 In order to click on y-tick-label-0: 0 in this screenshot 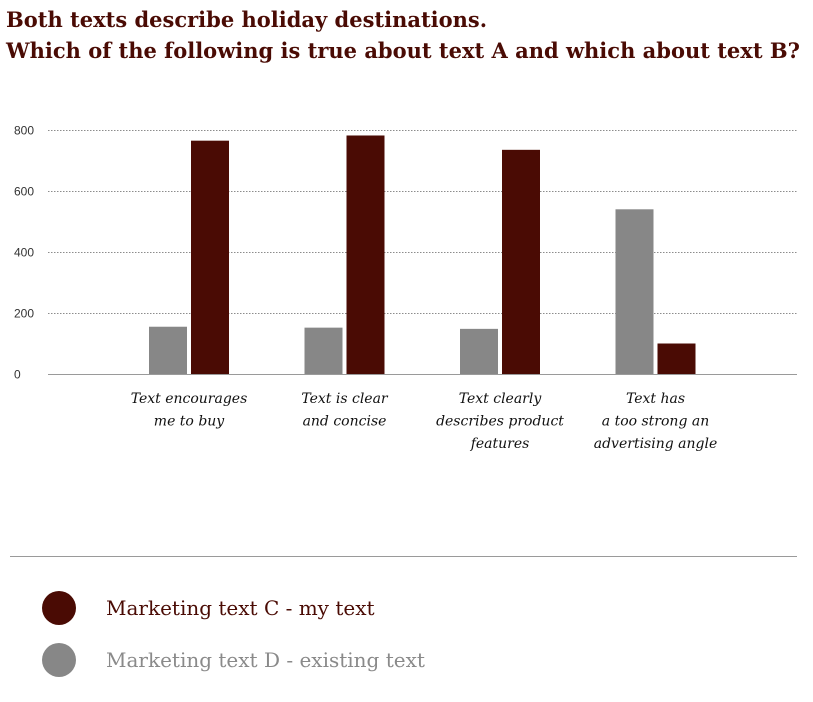, I will do `click(17, 375)`.